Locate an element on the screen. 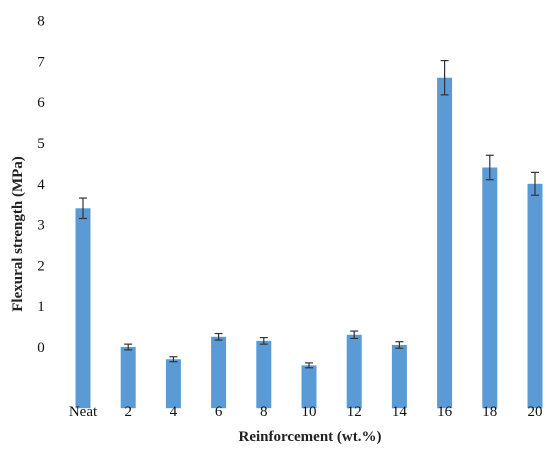  x-tick-label: 14 is located at coordinates (400, 412).